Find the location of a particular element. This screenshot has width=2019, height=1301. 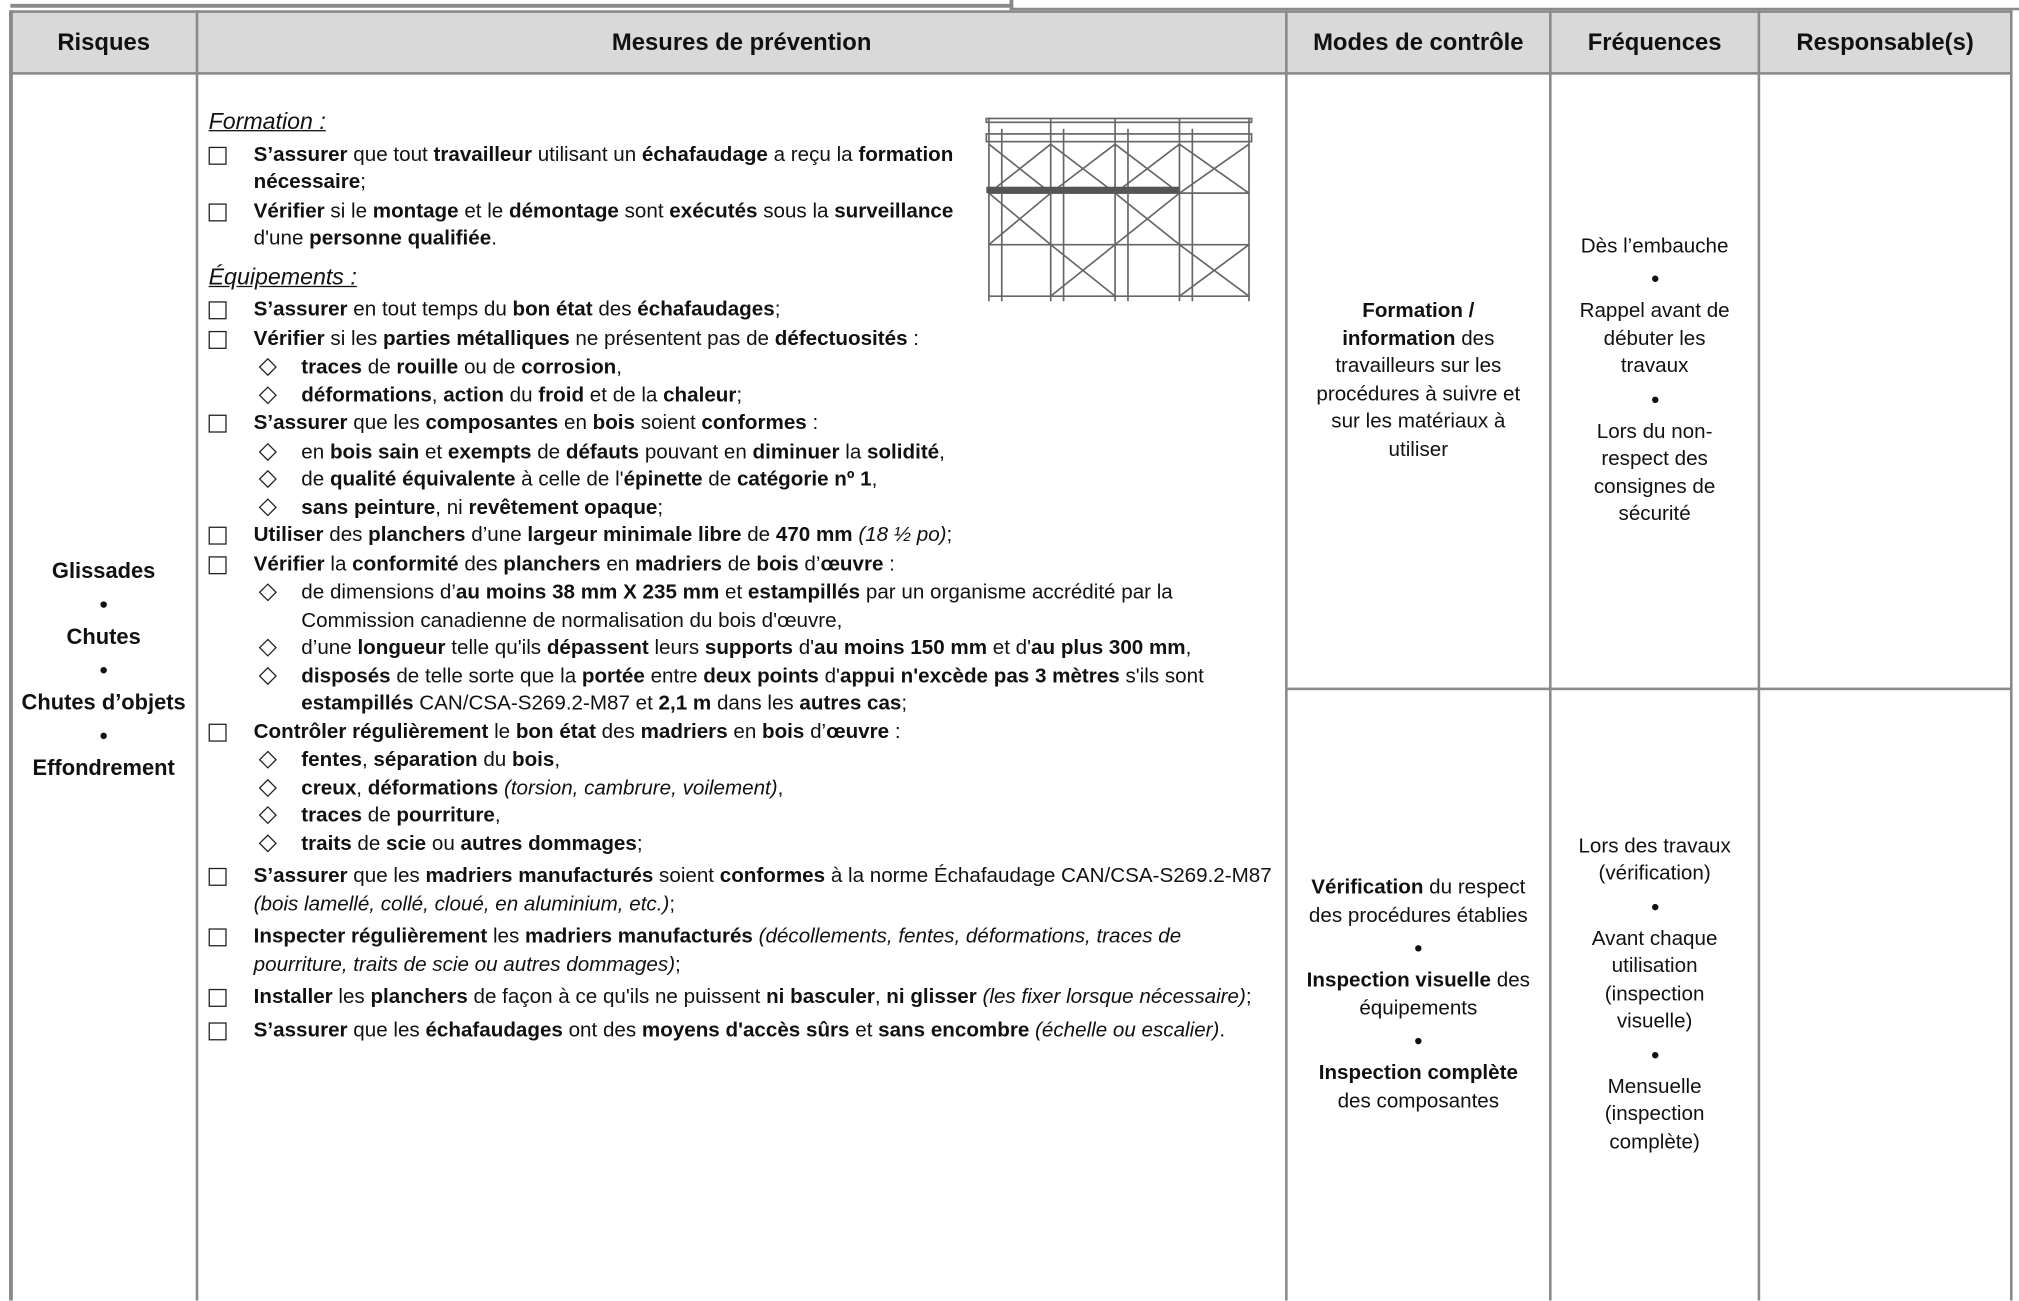

bold-run: estampillés is located at coordinates (804, 593).